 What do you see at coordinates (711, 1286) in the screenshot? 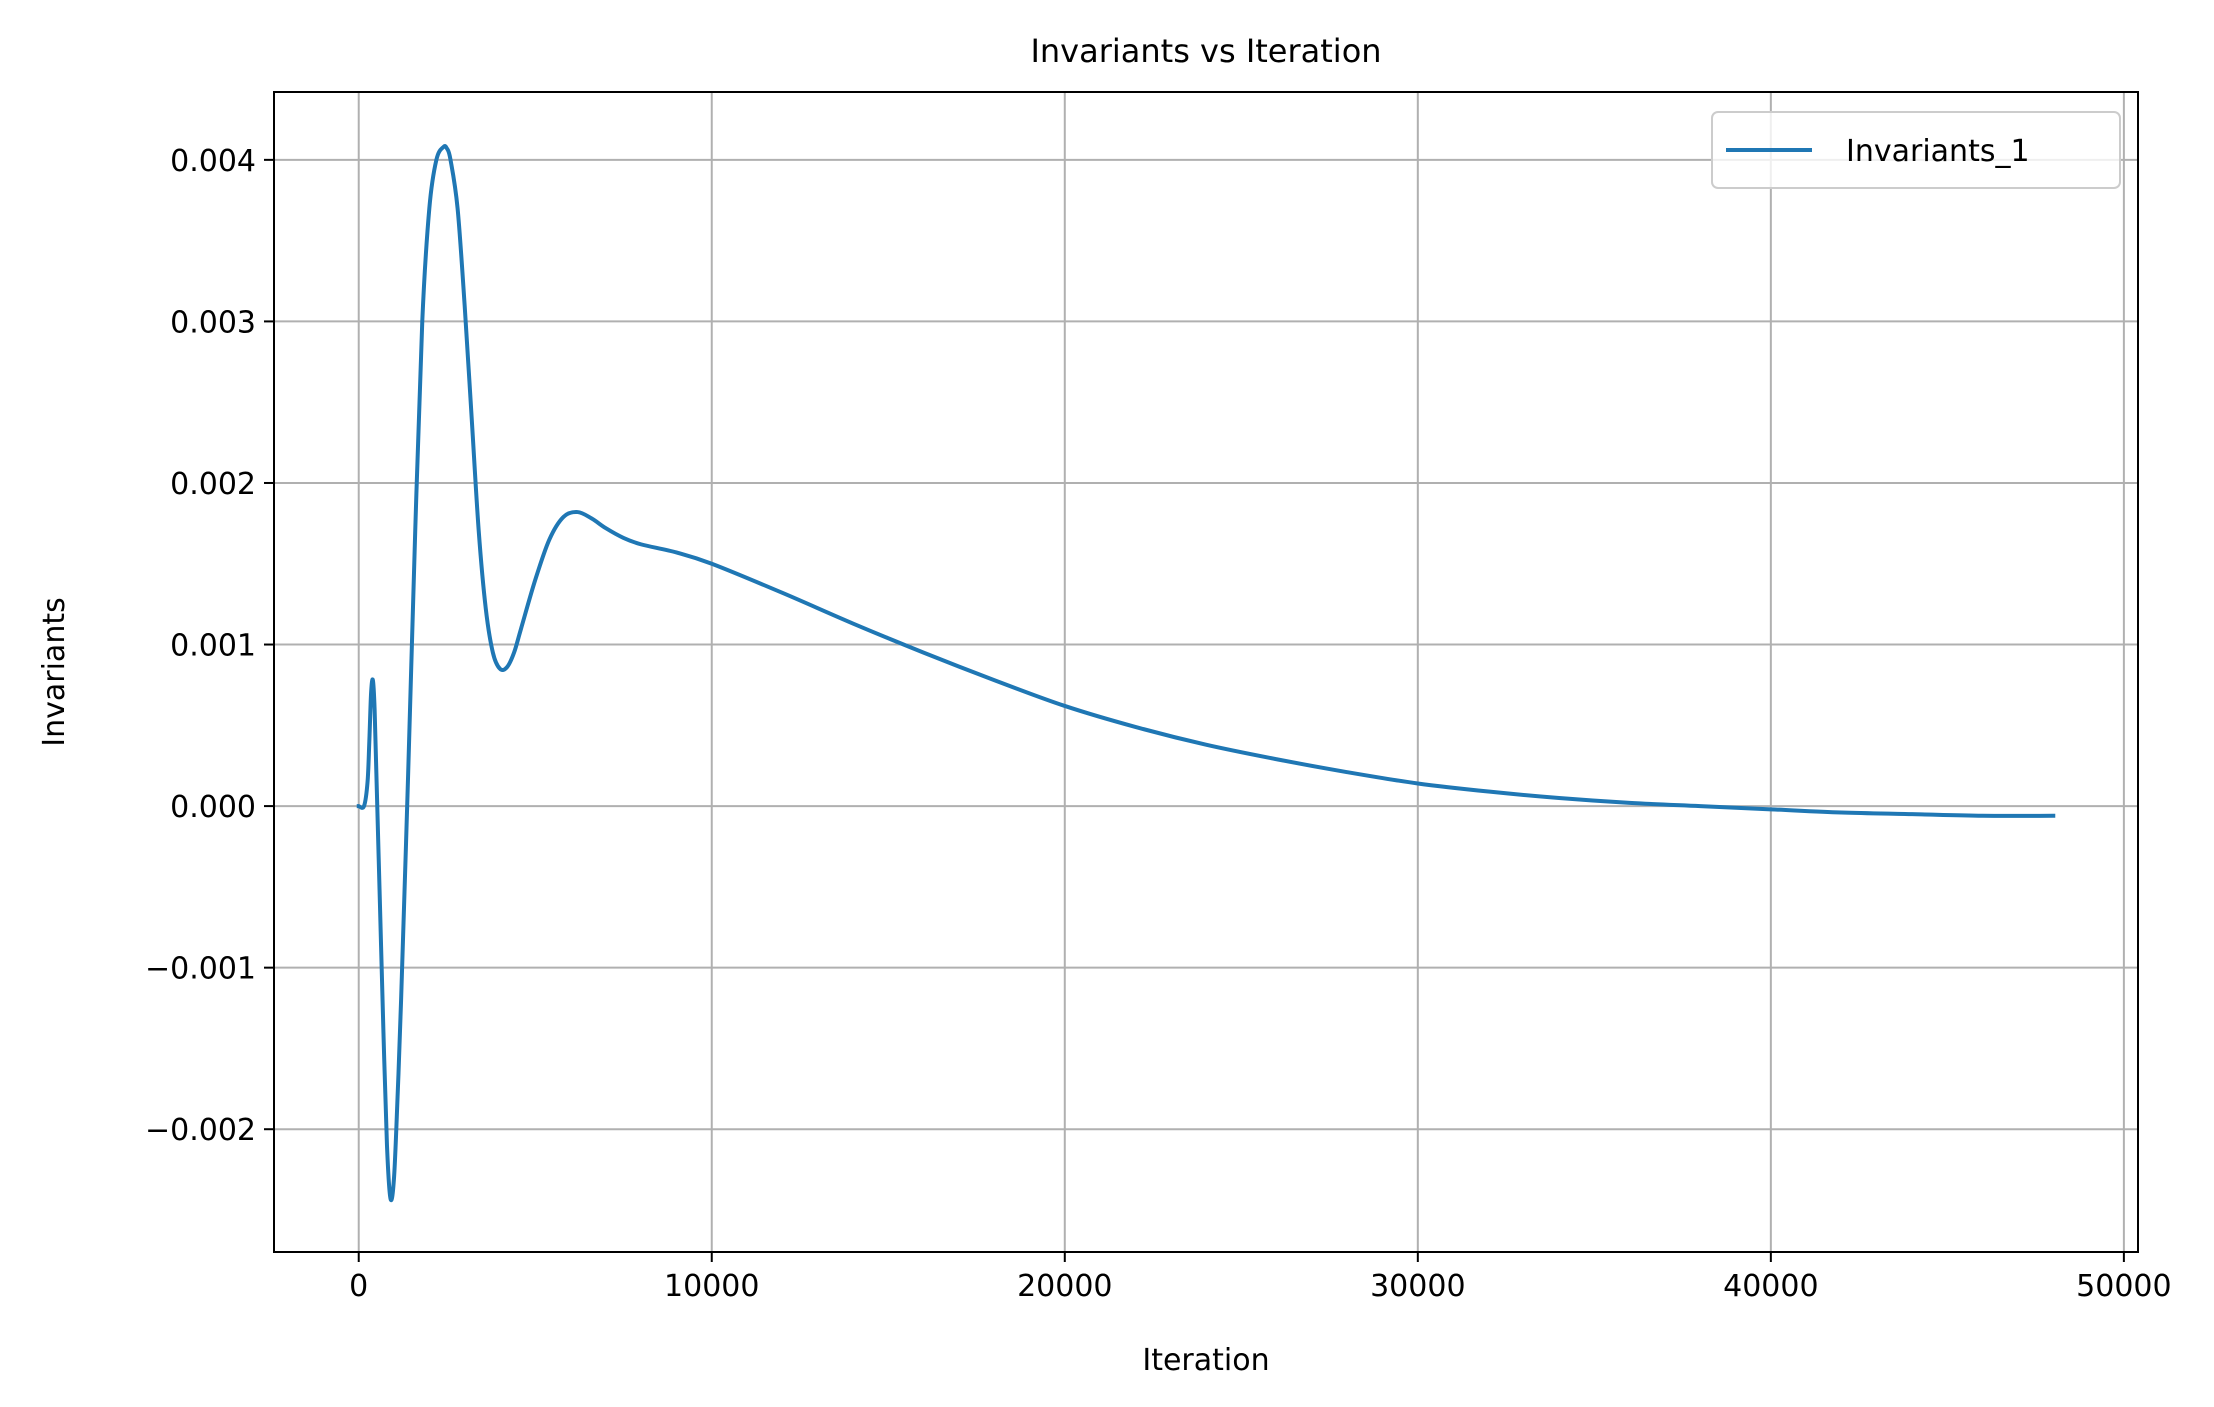
I see `x-tick-label: 10000` at bounding box center [711, 1286].